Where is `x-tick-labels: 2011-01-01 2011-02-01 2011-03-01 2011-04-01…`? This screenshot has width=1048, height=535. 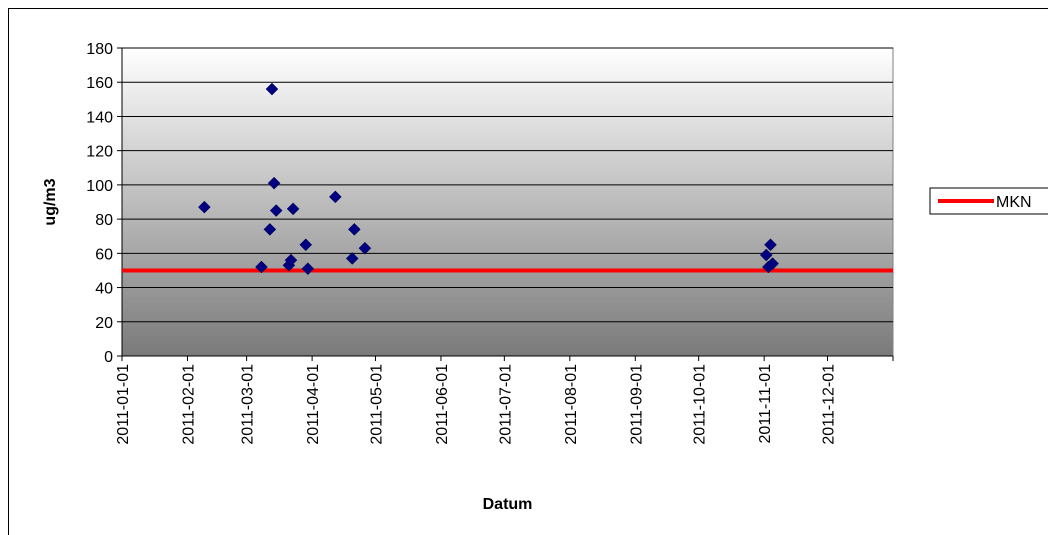 x-tick-labels: 2011-01-01 2011-02-01 2011-03-01 2011-04-01… is located at coordinates (476, 404).